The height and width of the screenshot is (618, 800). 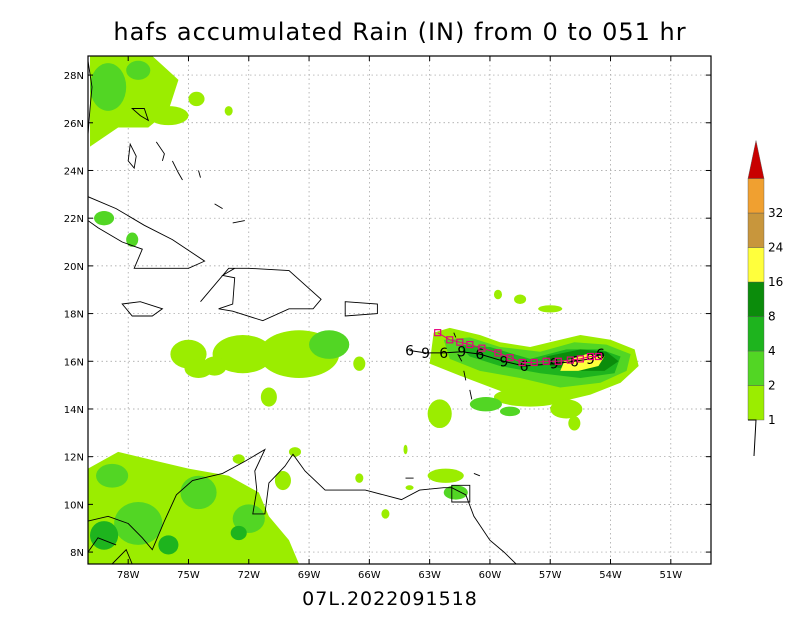 I want to click on lon-tick-label: 54W, so click(x=610, y=575).